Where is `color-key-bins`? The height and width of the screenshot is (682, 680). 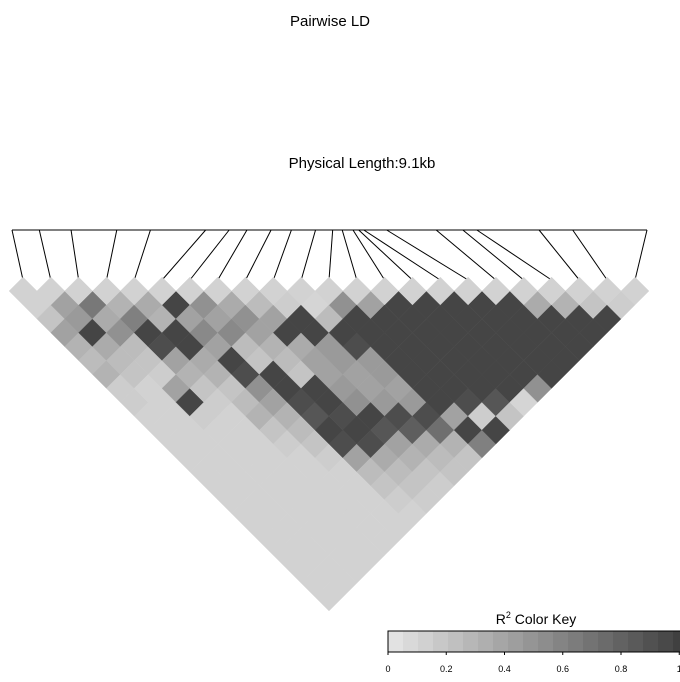 color-key-bins is located at coordinates (534, 641).